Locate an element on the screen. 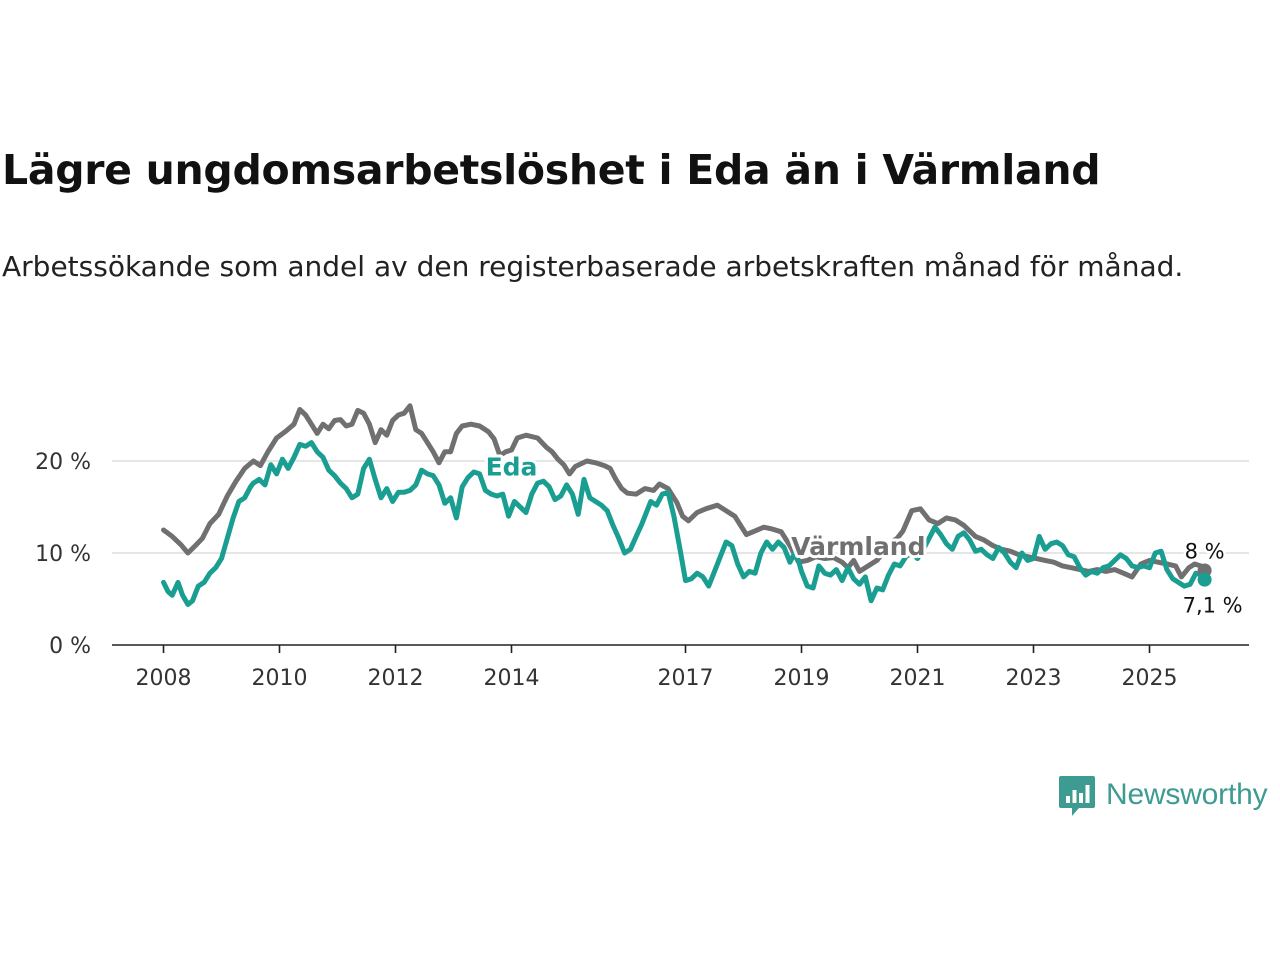  x-axis-ticks: 2008 2010 2012 2014 2017 2019 2021 2023 2025 is located at coordinates (657, 668).